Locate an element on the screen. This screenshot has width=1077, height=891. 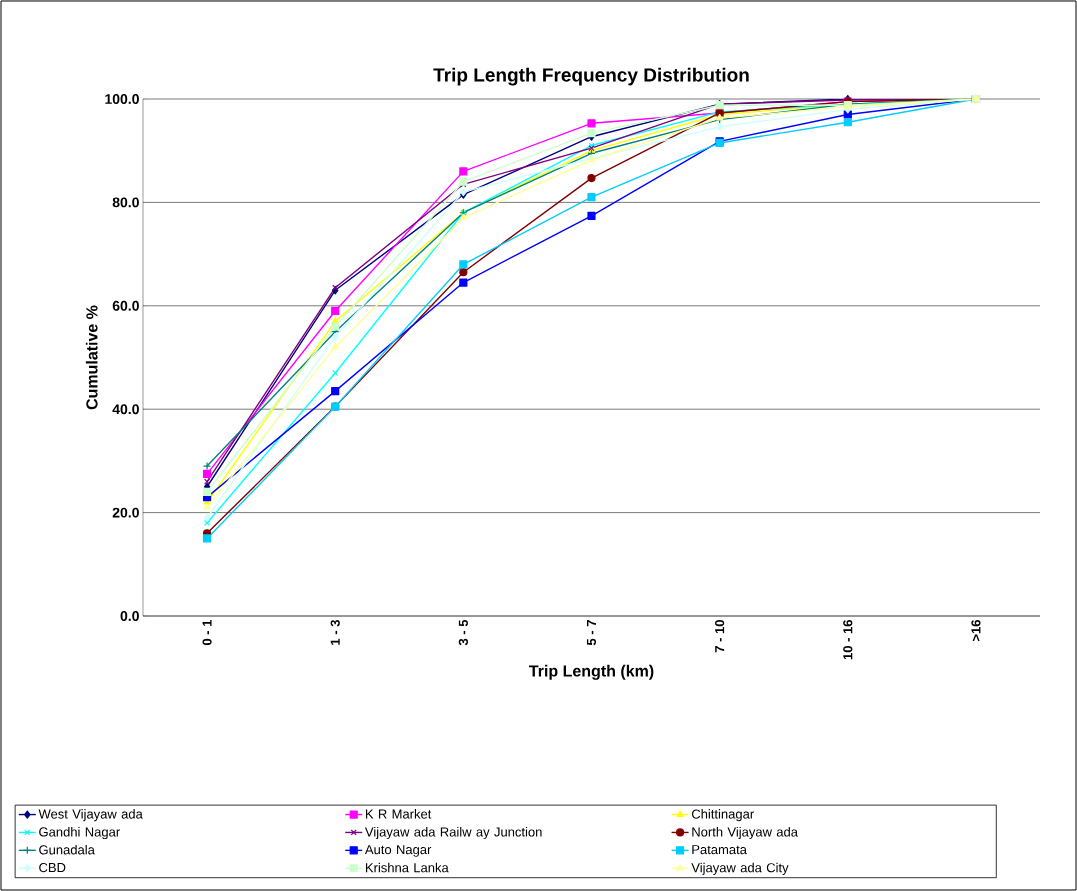
x-tick-label: 5 - 7 is located at coordinates (591, 633).